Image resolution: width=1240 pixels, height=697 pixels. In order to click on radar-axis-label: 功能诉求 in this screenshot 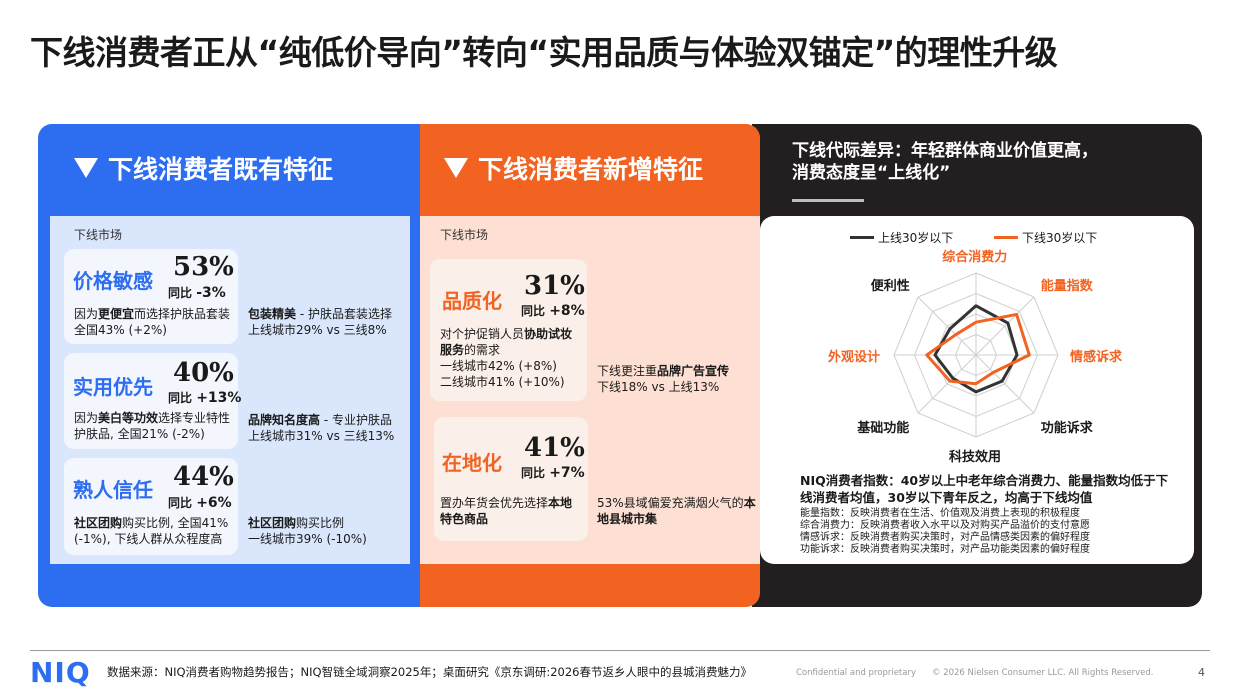, I will do `click(1066, 428)`.